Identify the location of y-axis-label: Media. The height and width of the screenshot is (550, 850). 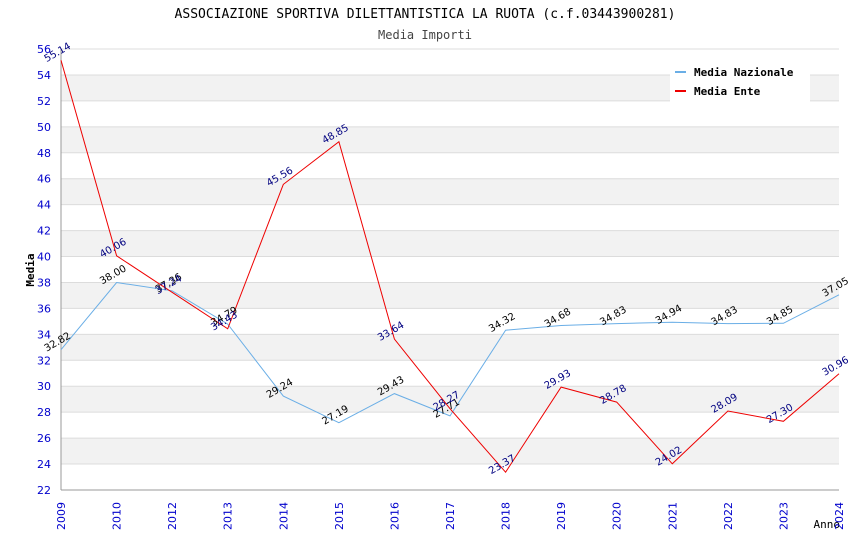
(30, 269).